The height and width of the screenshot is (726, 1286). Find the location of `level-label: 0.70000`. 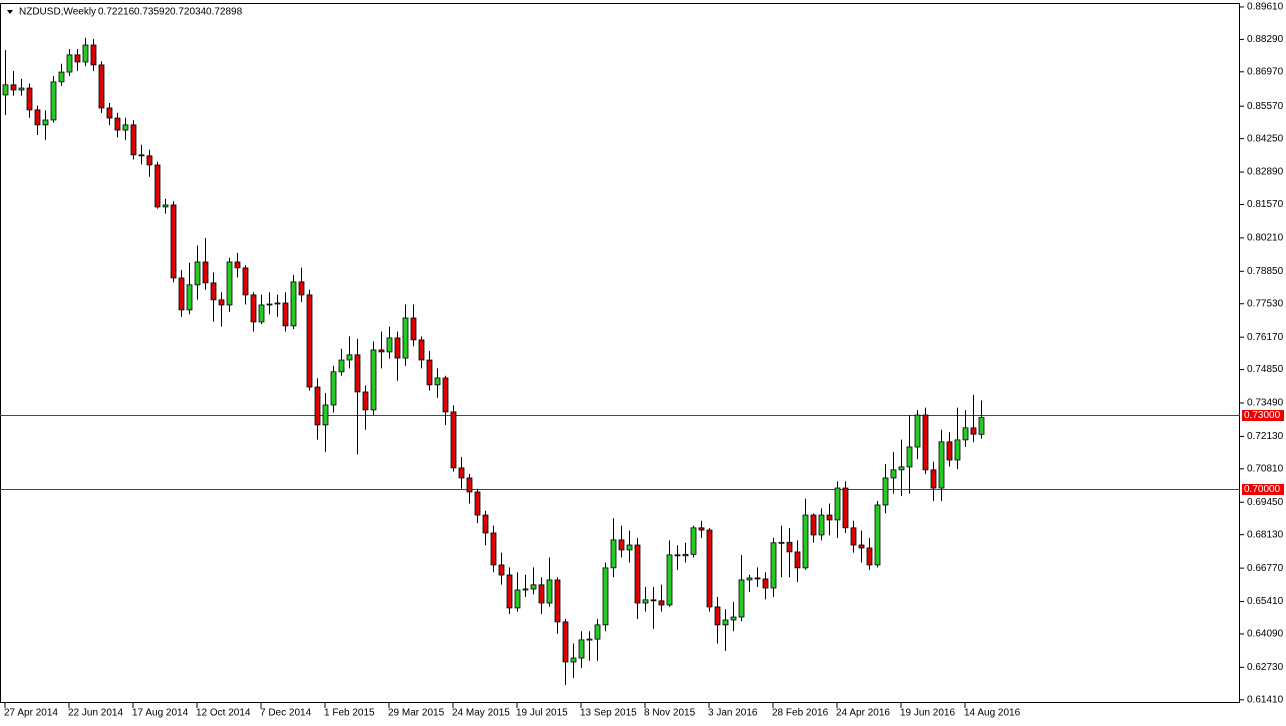

level-label: 0.70000 is located at coordinates (1262, 489).